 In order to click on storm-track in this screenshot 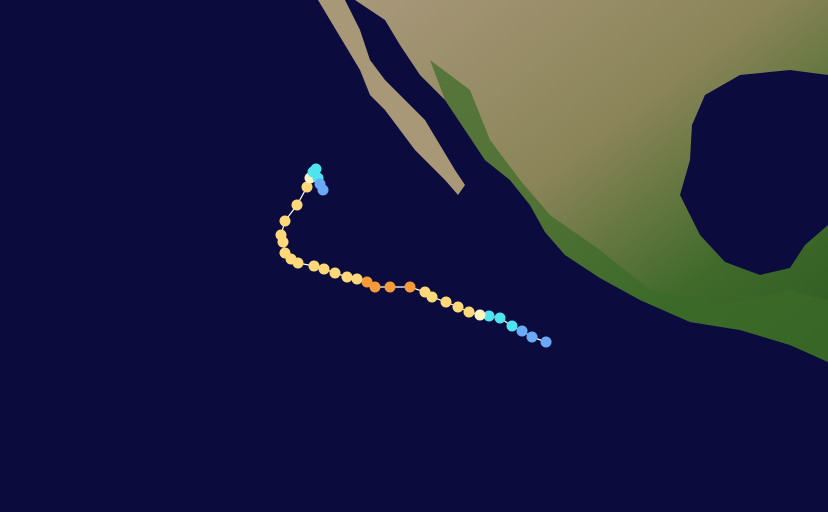, I will do `click(413, 255)`.